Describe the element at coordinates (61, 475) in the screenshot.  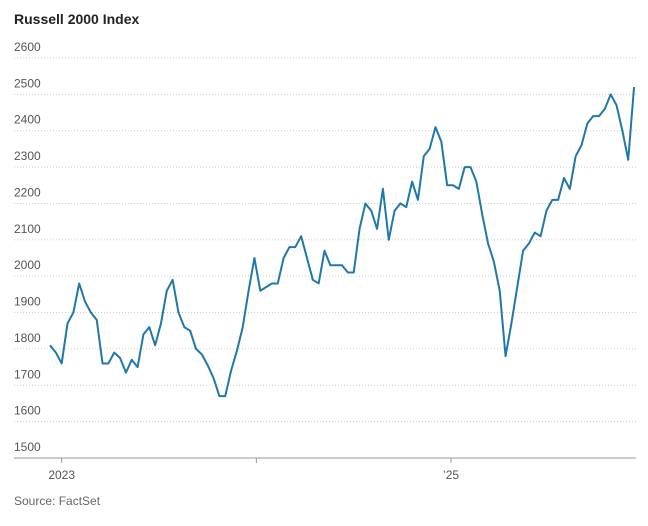
I see `x-tick-label: 2023` at that location.